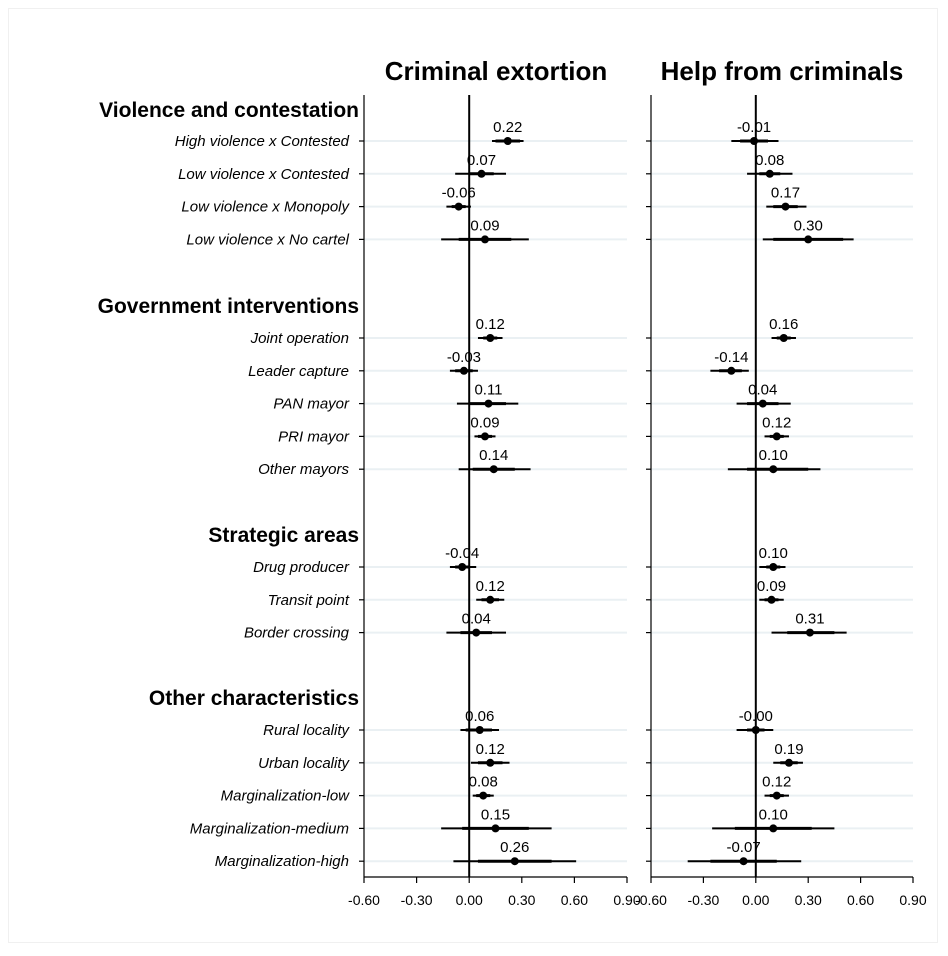 Image resolution: width=948 pixels, height=956 pixels. What do you see at coordinates (785, 193) in the screenshot?
I see `estimate-label: 0.17` at bounding box center [785, 193].